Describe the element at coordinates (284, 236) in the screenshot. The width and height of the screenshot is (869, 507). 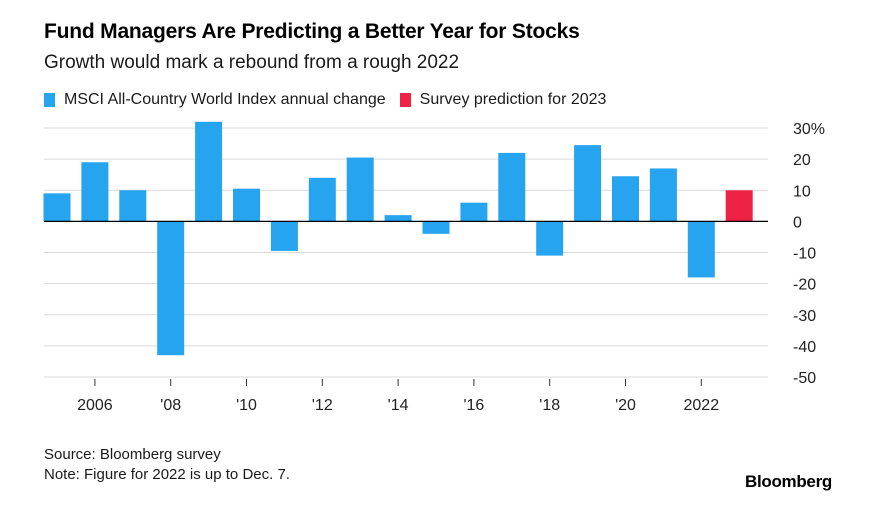
I see `bar-2011` at that location.